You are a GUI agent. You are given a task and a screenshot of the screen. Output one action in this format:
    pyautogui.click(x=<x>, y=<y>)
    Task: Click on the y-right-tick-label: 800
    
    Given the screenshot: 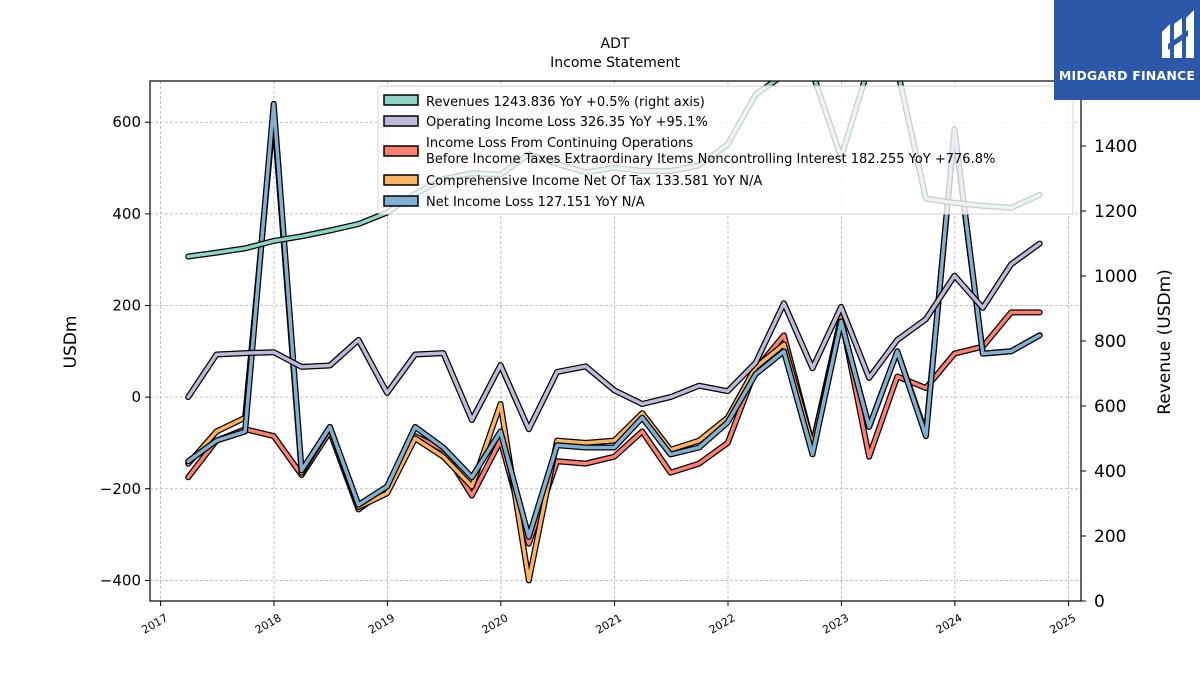 What is the action you would take?
    pyautogui.click(x=1110, y=342)
    